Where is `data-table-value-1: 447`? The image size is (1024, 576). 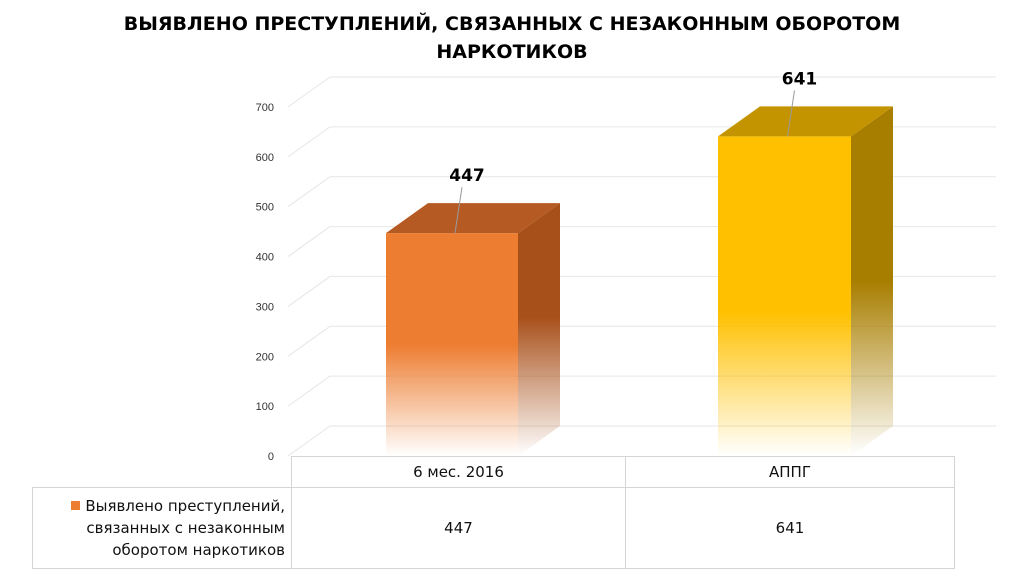 data-table-value-1: 447 is located at coordinates (458, 528).